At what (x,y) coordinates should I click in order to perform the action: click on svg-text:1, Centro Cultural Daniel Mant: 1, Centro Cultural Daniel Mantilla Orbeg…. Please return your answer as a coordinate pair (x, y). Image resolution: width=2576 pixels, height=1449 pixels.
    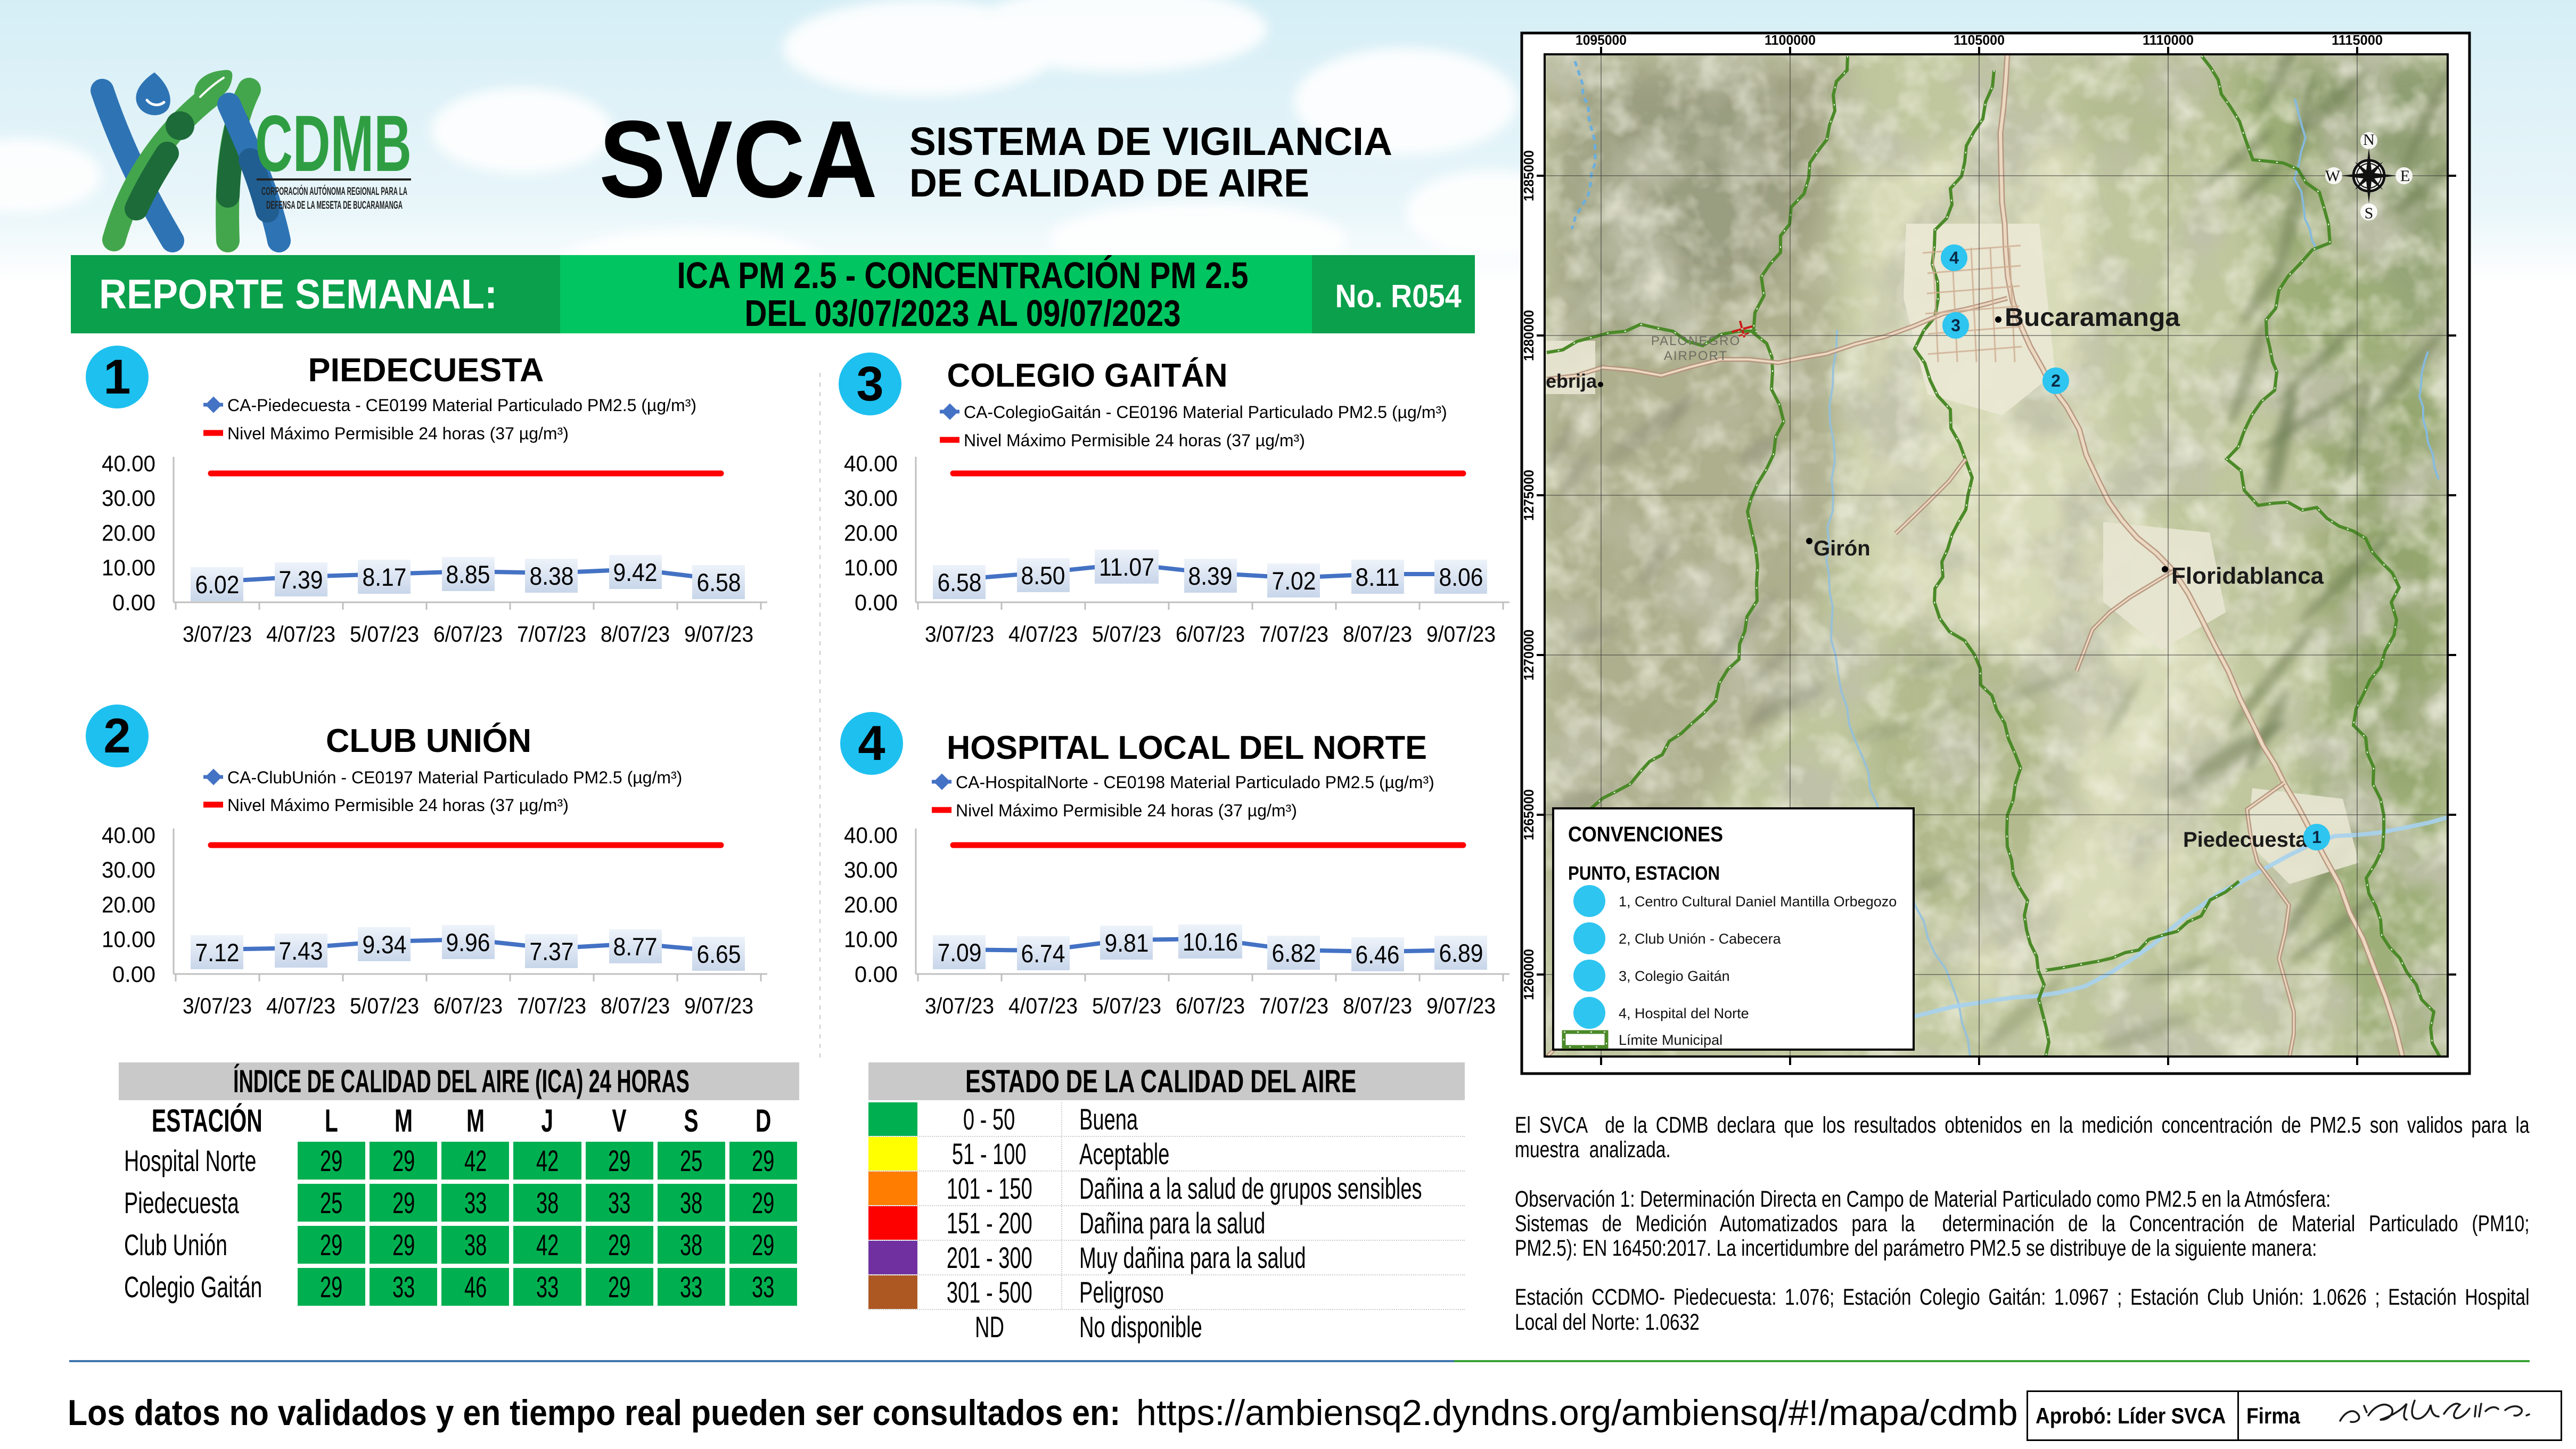
    Looking at the image, I should click on (1758, 902).